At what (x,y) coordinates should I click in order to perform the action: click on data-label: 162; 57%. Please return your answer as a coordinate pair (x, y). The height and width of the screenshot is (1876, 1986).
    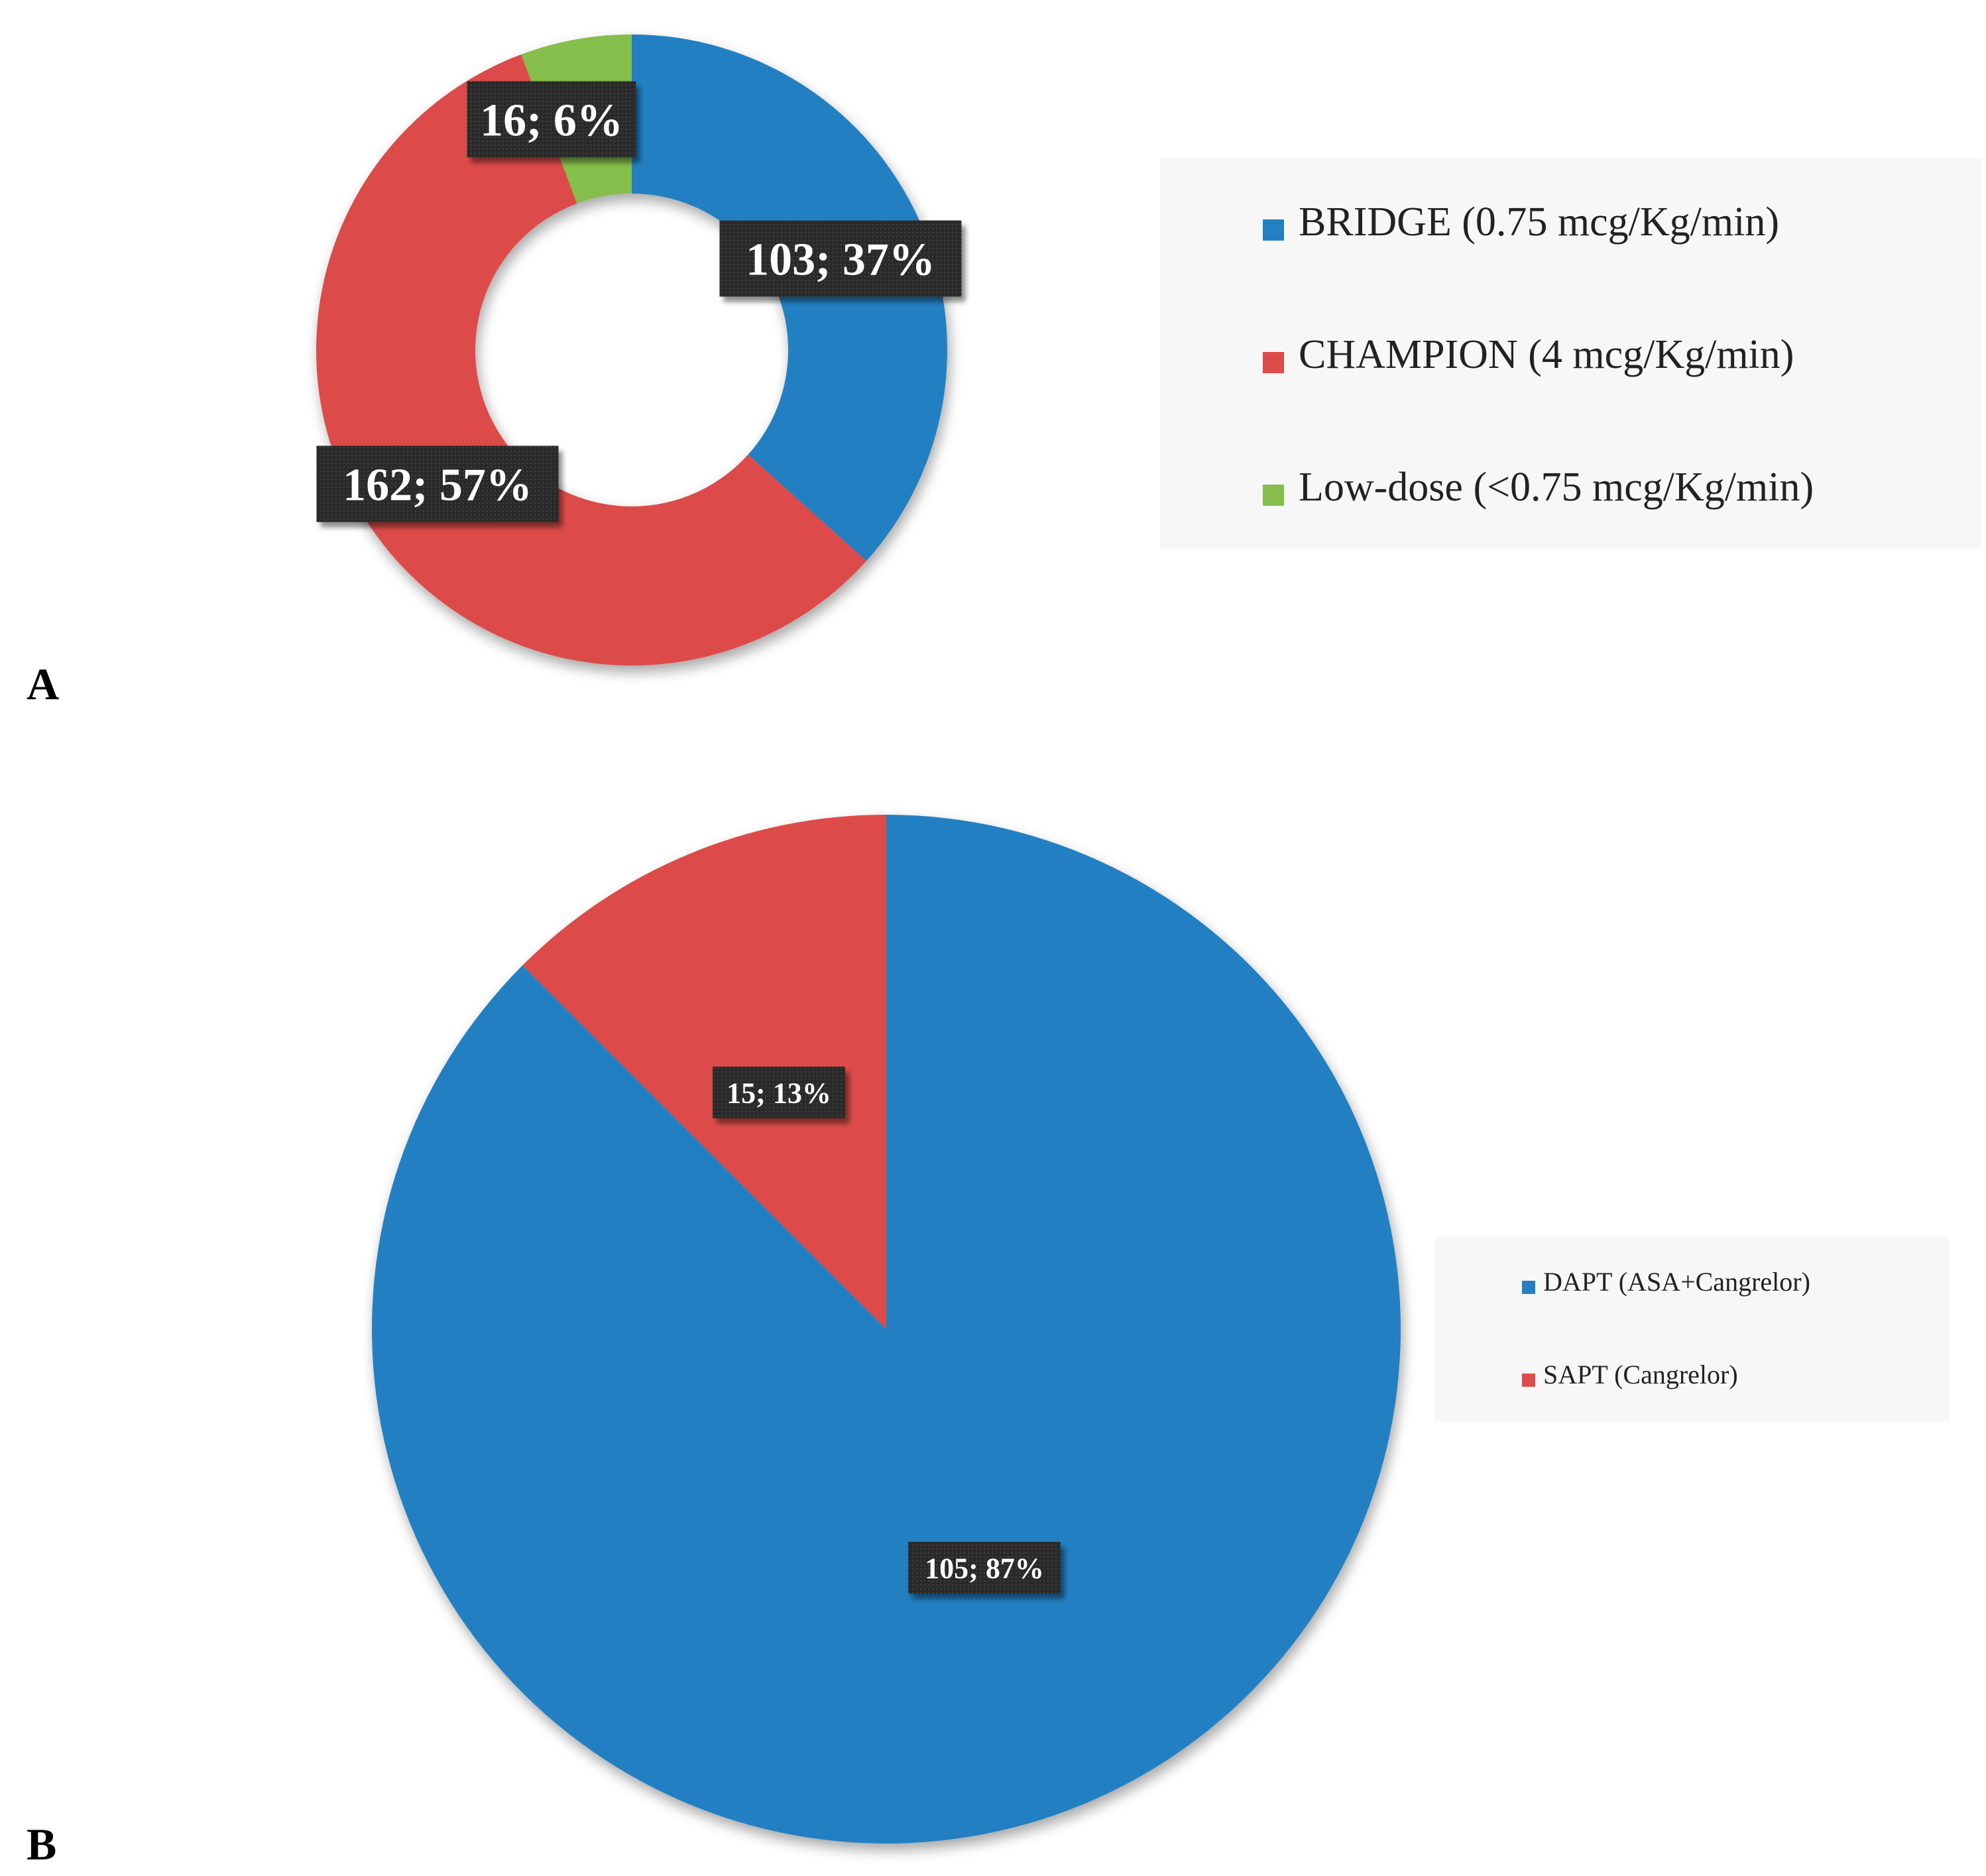
    Looking at the image, I should click on (437, 484).